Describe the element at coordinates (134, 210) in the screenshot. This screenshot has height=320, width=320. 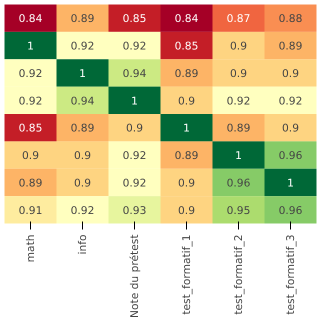
I see `data-label: 0.93` at that location.